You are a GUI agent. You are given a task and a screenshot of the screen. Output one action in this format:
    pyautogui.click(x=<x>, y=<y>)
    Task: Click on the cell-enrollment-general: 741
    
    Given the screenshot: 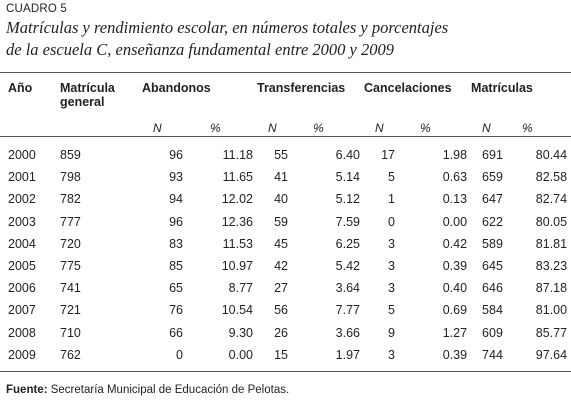 What is the action you would take?
    pyautogui.click(x=70, y=288)
    